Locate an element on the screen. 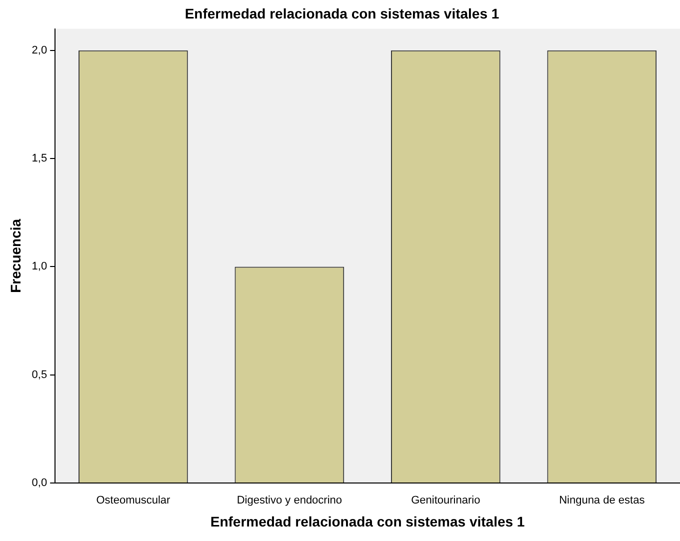  x-axis-title: Enfermedad relacionada con sistemas vitales 1 is located at coordinates (367, 521).